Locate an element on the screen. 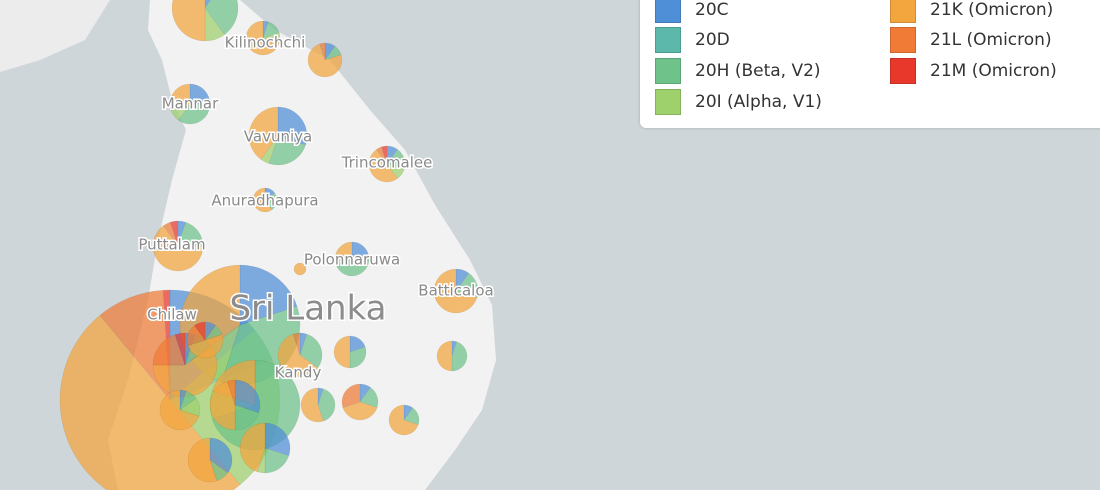  place-label: Trincomalee is located at coordinates (387, 163).